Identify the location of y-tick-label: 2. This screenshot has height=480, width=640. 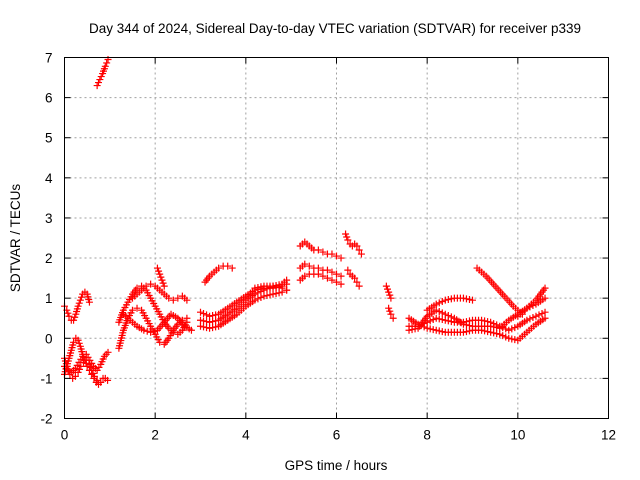
(49, 258).